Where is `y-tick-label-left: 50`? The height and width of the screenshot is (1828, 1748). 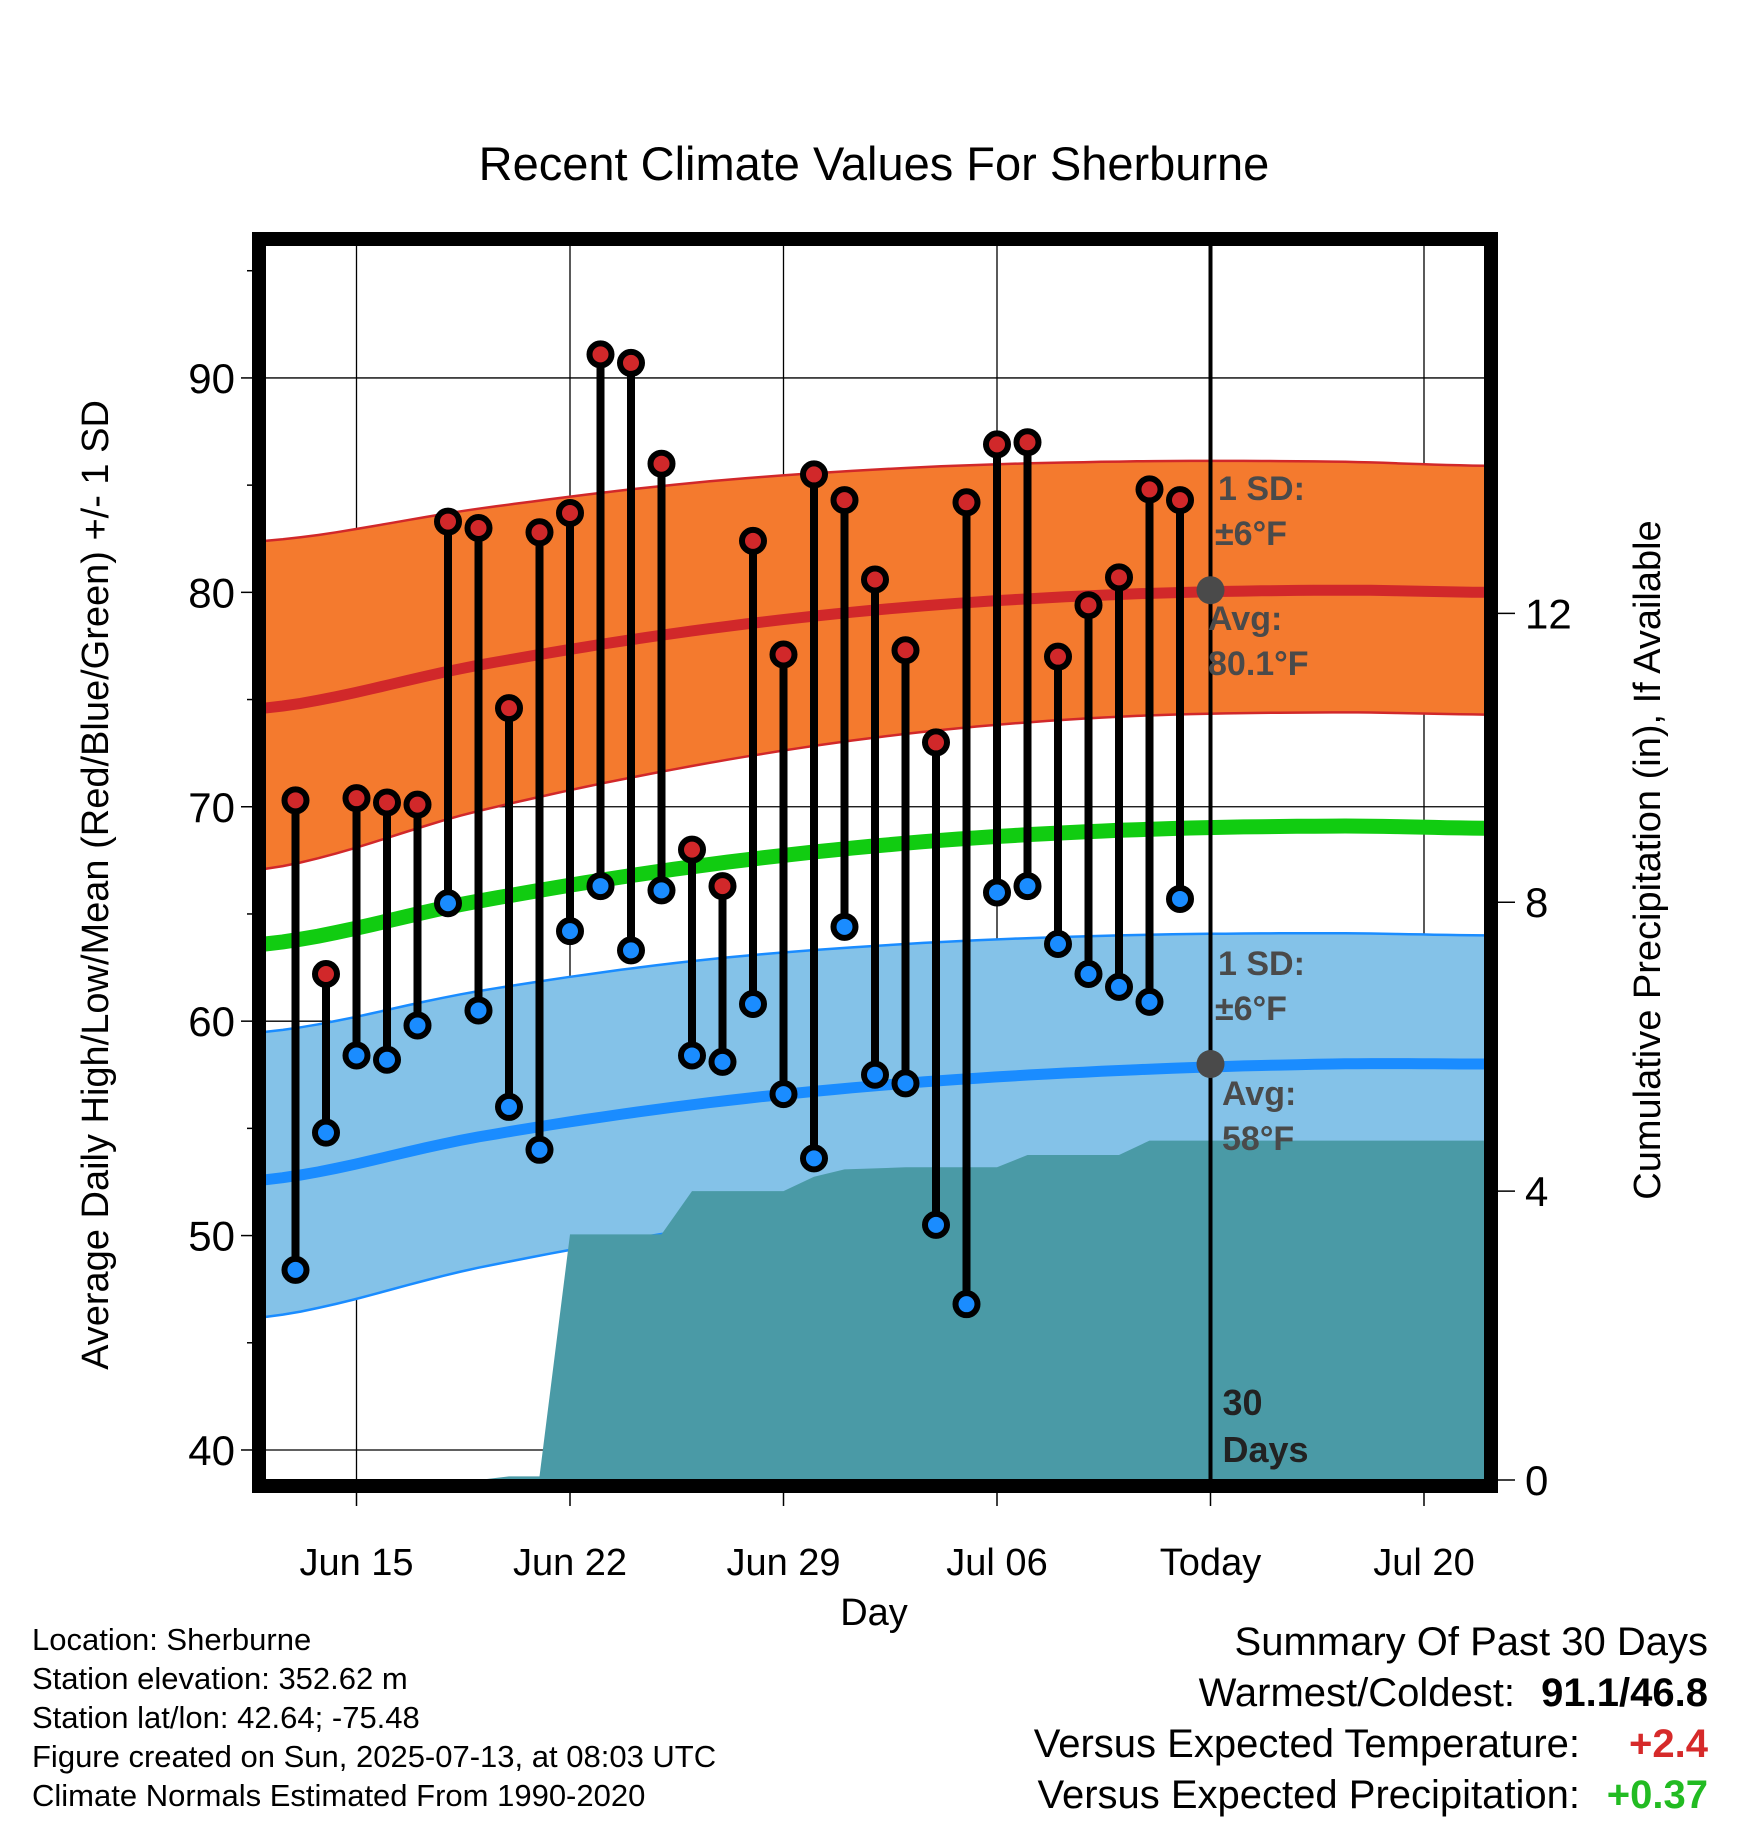
y-tick-label-left: 50 is located at coordinates (211, 1236).